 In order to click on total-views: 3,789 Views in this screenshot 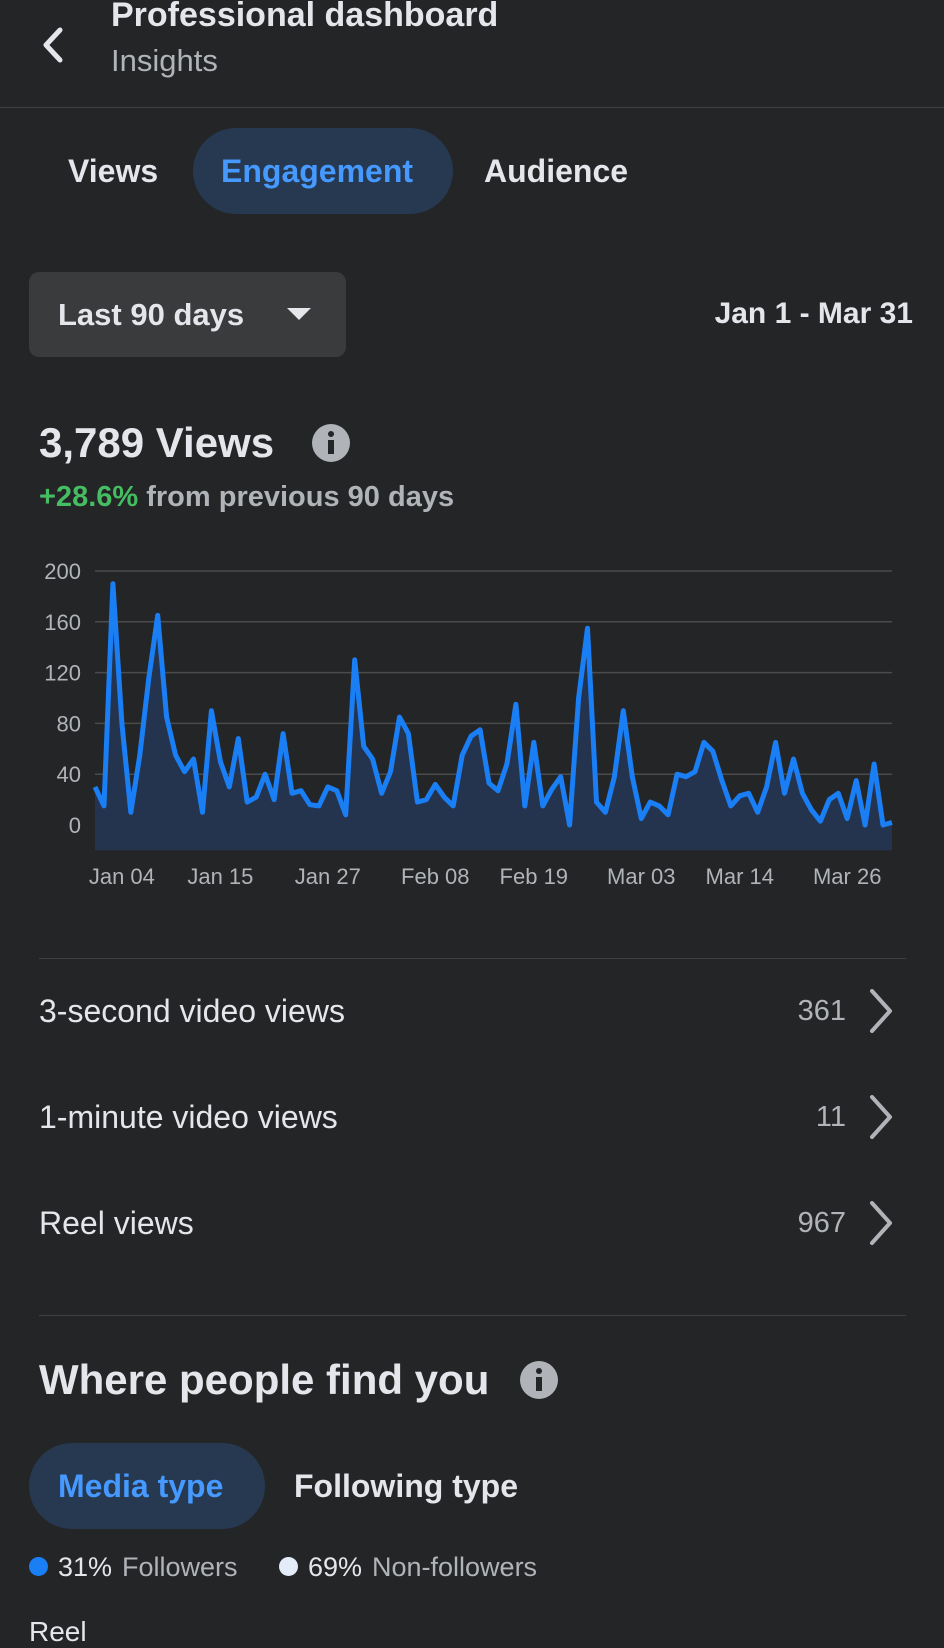, I will do `click(157, 442)`.